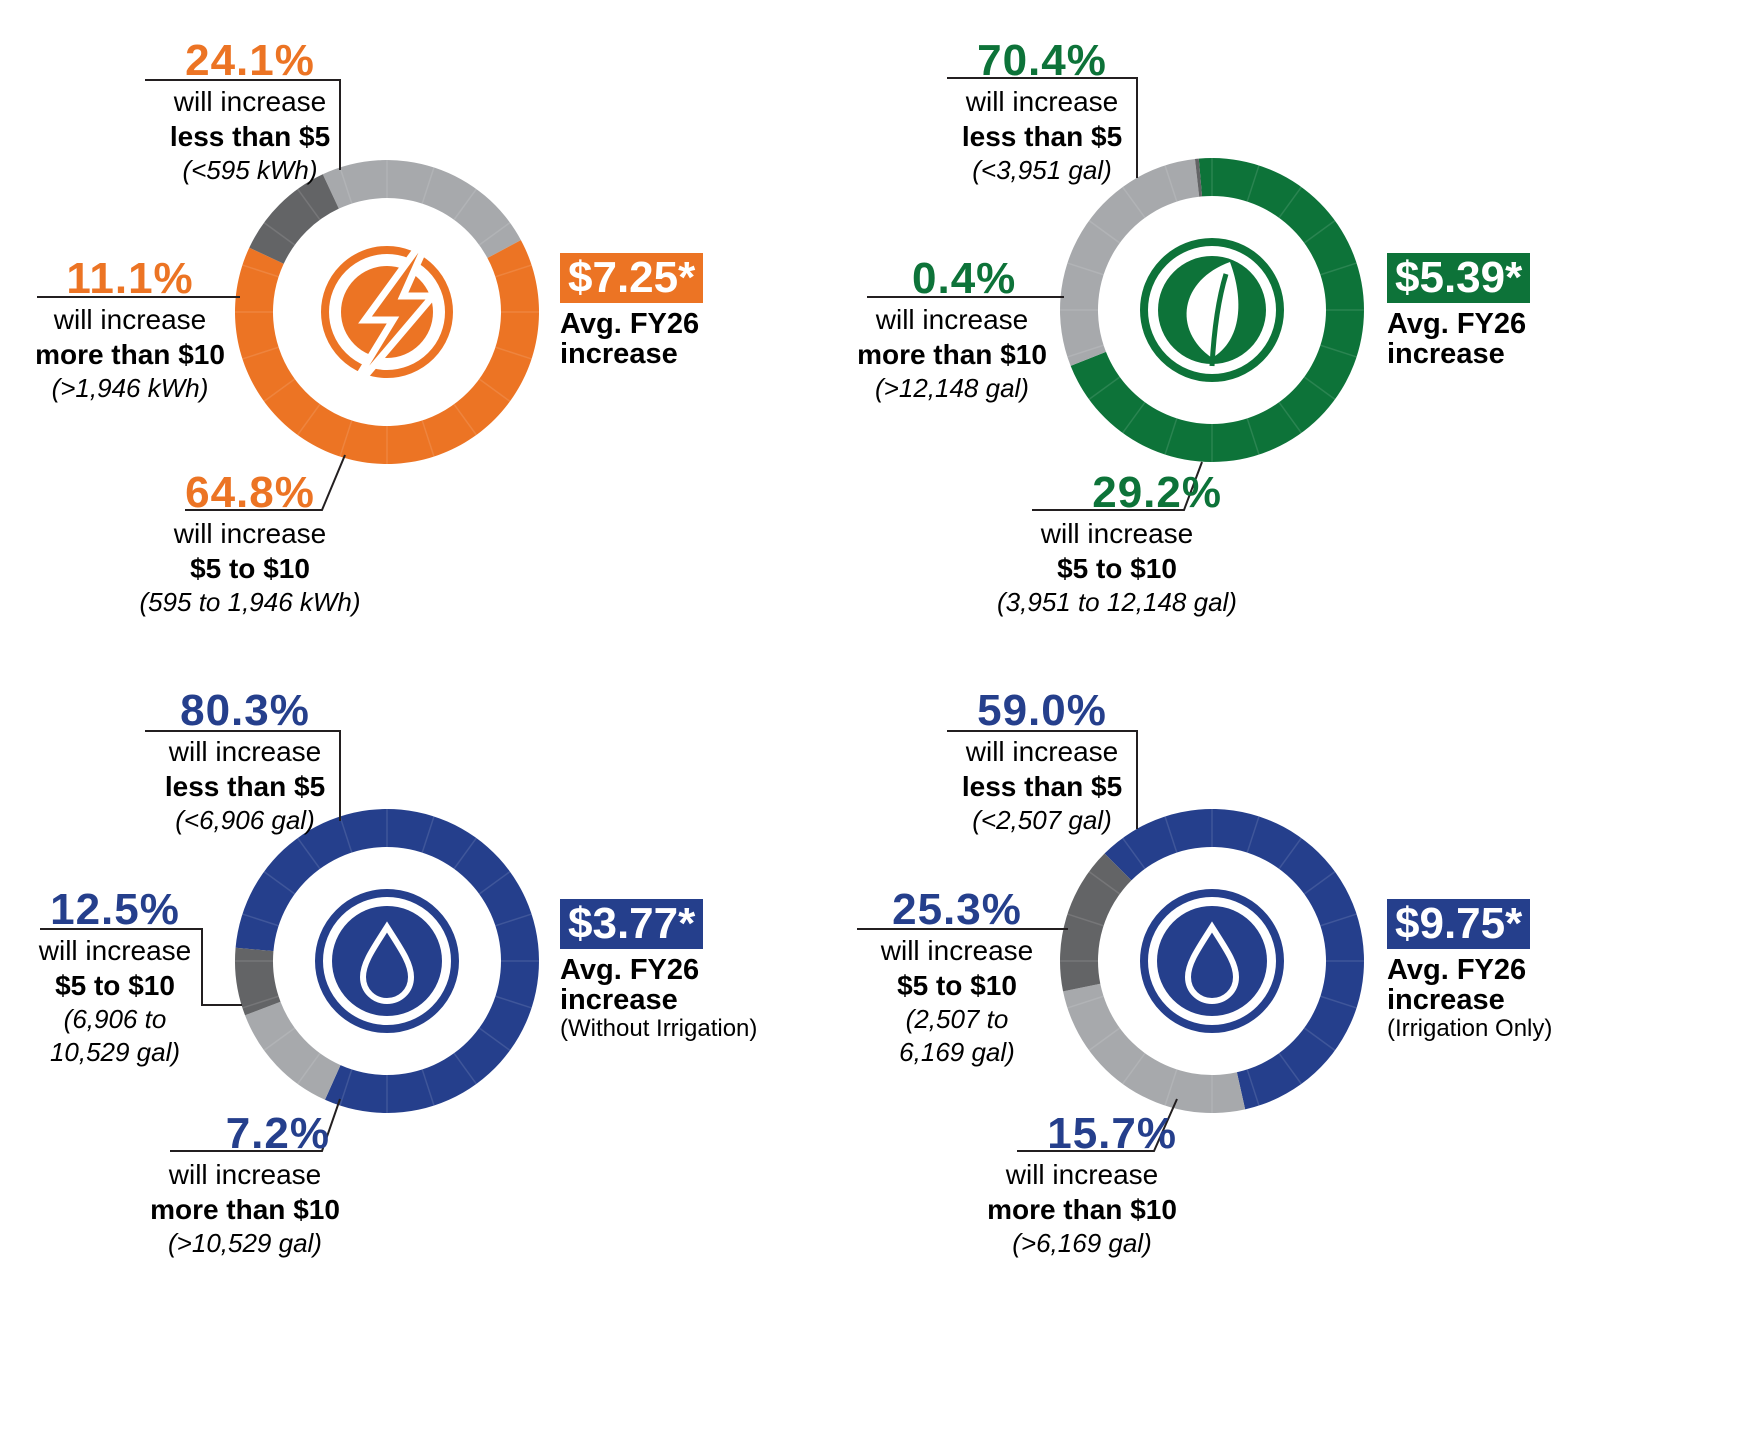  What do you see at coordinates (245, 820) in the screenshot?
I see `segment-usage: (<6,906 gal)` at bounding box center [245, 820].